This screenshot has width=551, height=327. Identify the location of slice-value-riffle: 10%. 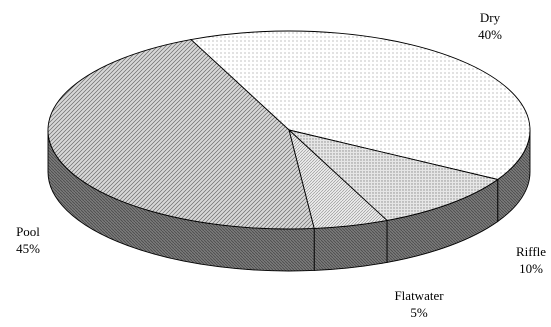
(531, 268).